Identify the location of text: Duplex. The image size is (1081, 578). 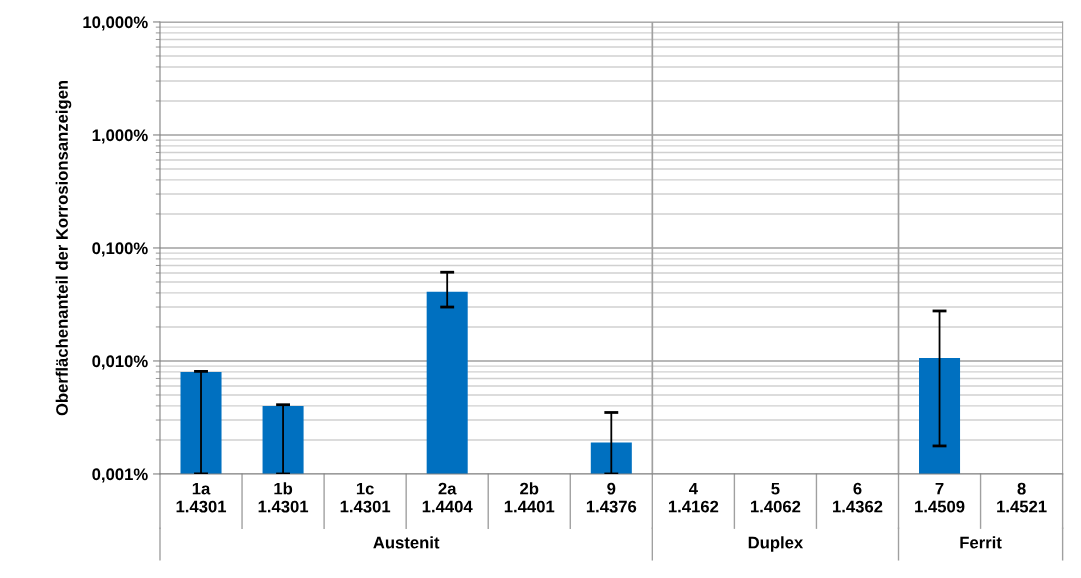
(776, 544).